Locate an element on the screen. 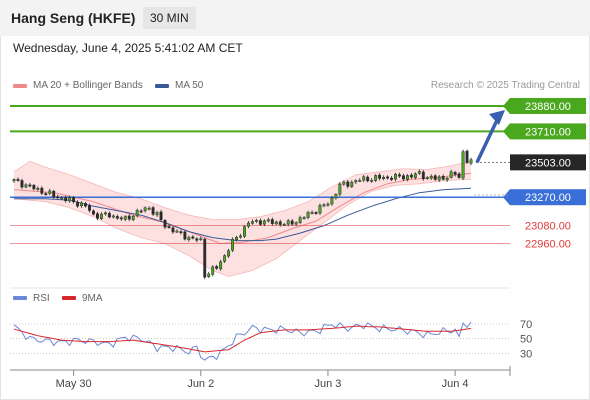  chart-timestamp: Wednesday, June 4, 2025 5:41:02 AM CET is located at coordinates (128, 48).